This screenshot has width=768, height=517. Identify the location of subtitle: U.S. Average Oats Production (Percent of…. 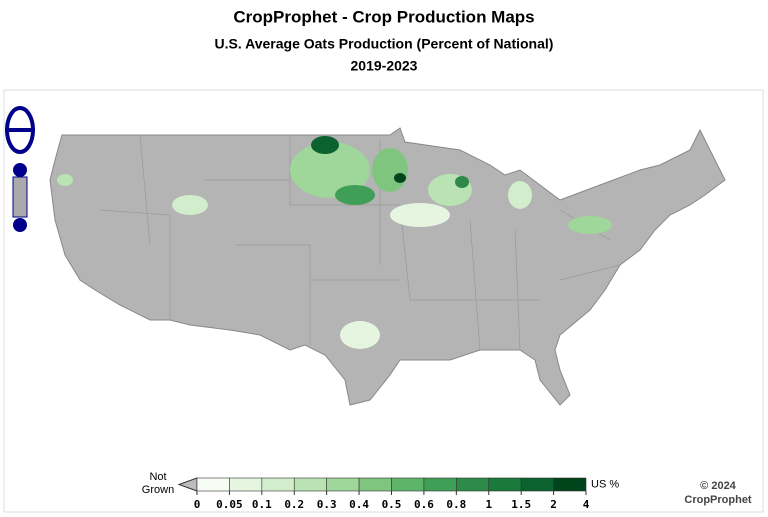
(384, 44).